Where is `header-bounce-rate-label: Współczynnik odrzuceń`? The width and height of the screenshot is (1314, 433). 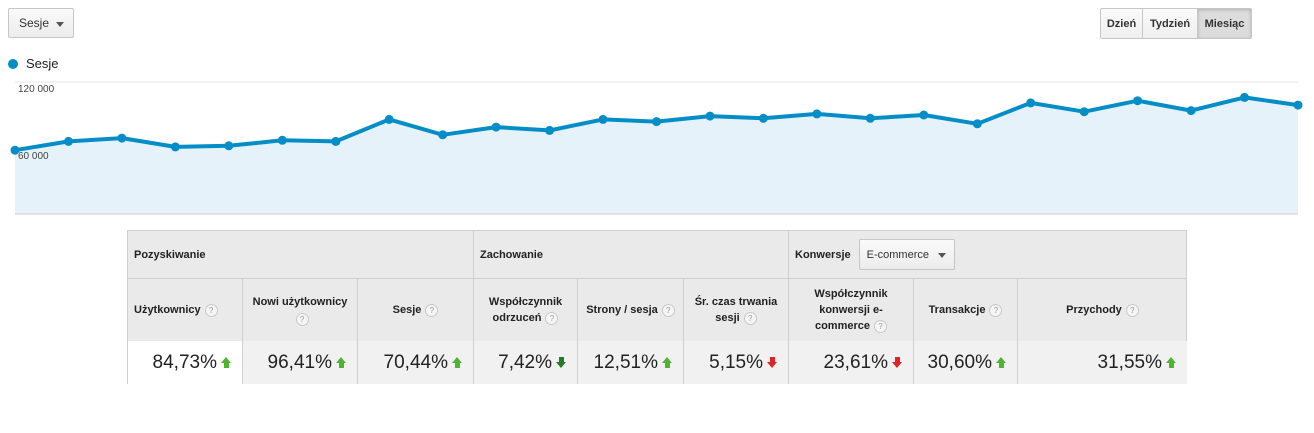 header-bounce-rate-label: Współczynnik odrzuceń is located at coordinates (525, 310).